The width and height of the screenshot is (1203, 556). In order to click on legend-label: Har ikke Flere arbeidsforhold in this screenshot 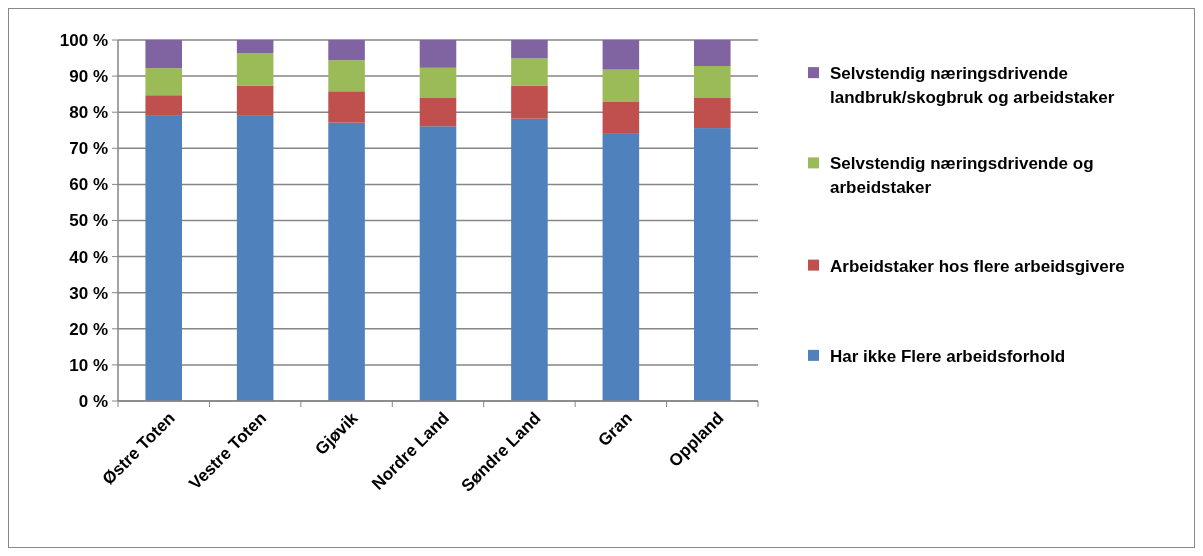, I will do `click(948, 356)`.